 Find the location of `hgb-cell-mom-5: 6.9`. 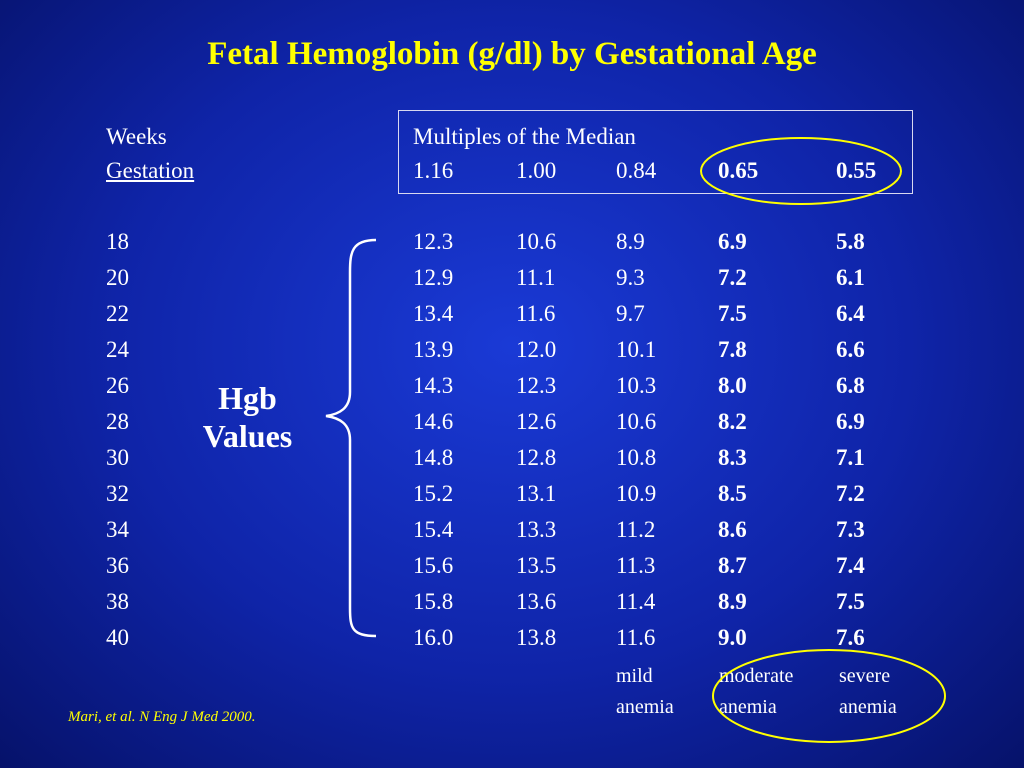

hgb-cell-mom-5: 6.9 is located at coordinates (850, 421).